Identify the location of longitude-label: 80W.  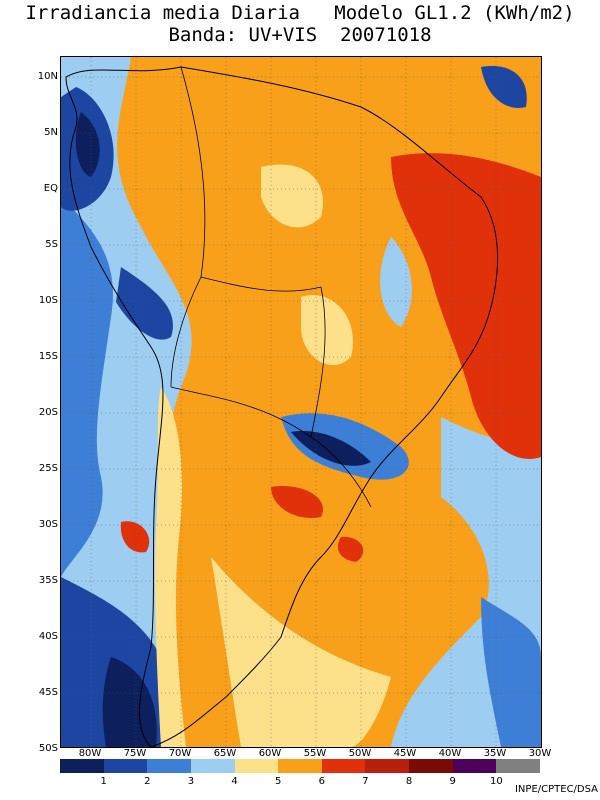
(90, 753).